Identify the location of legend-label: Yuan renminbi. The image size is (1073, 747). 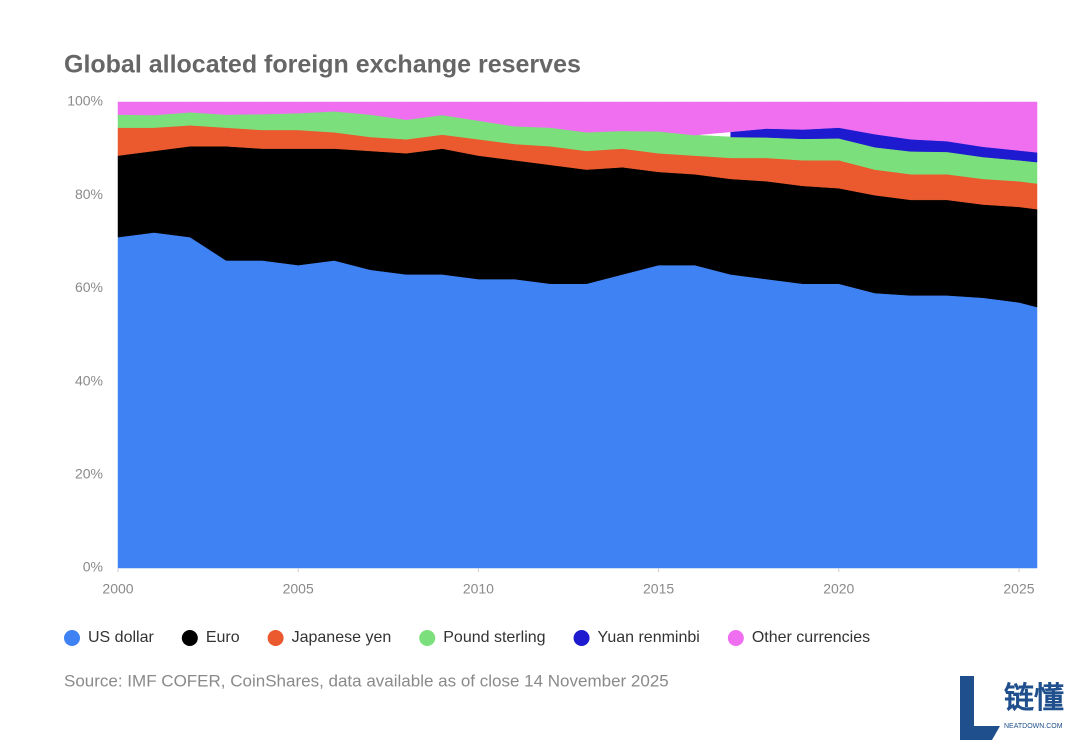
(649, 637).